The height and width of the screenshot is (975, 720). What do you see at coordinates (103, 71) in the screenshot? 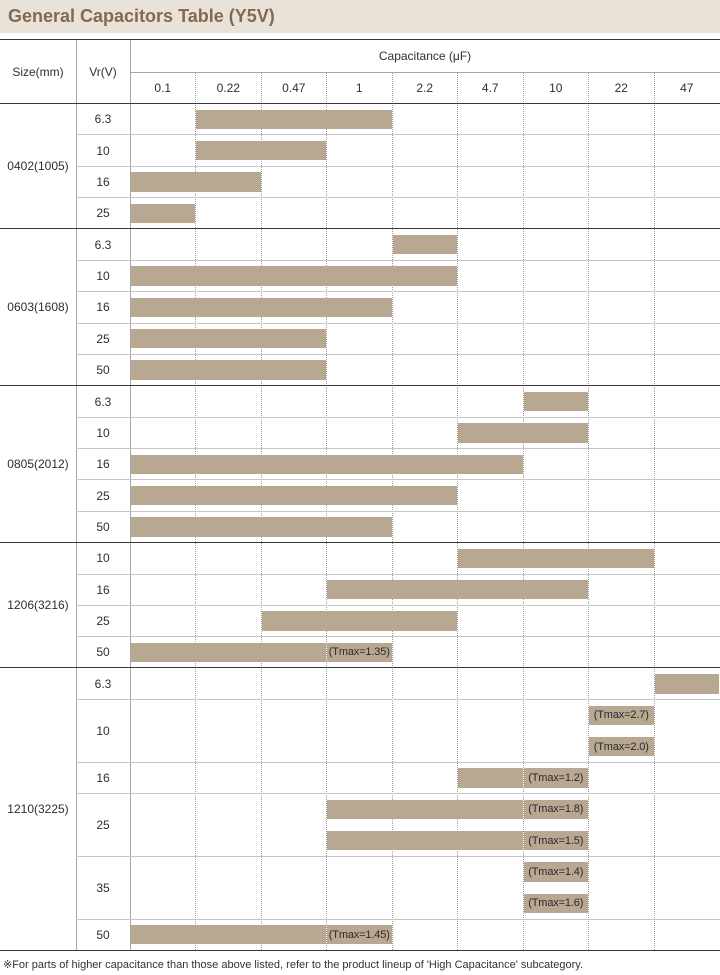
I see `voltage-column-header: Vr(V)` at bounding box center [103, 71].